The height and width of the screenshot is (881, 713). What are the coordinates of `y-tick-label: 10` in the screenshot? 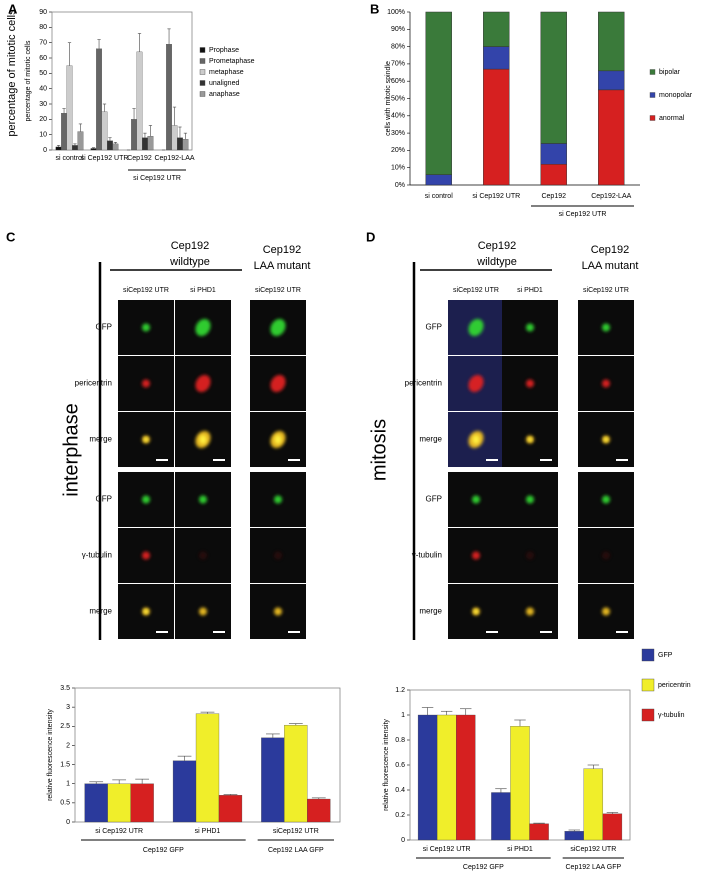 It's located at (43, 135).